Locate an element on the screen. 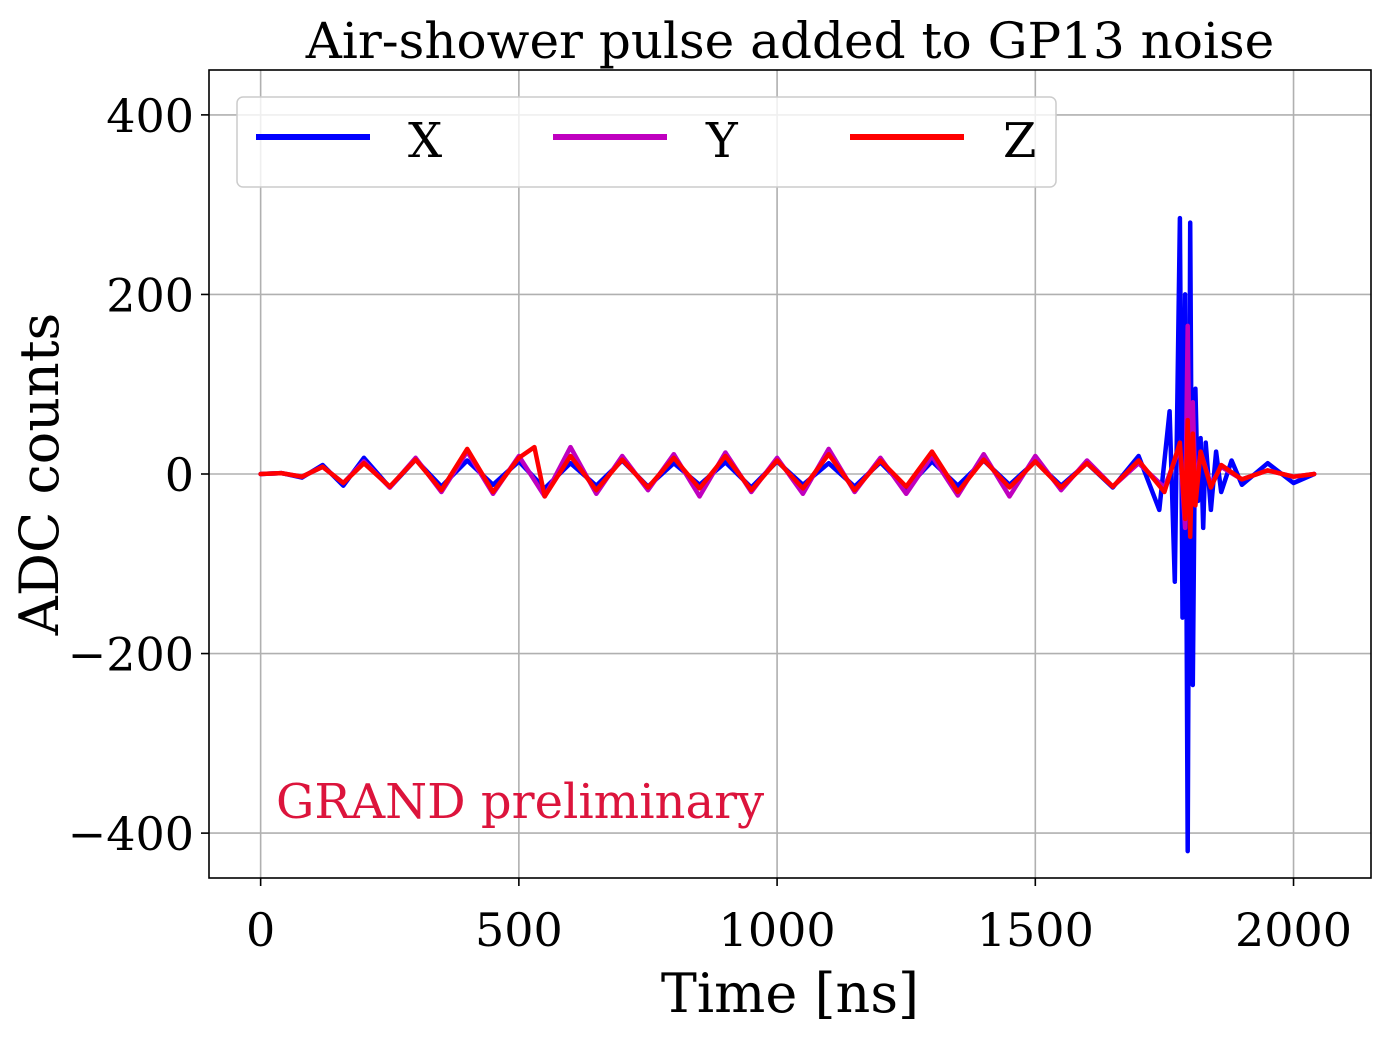  y-axis-label: ADC counts is located at coordinates (39, 475).